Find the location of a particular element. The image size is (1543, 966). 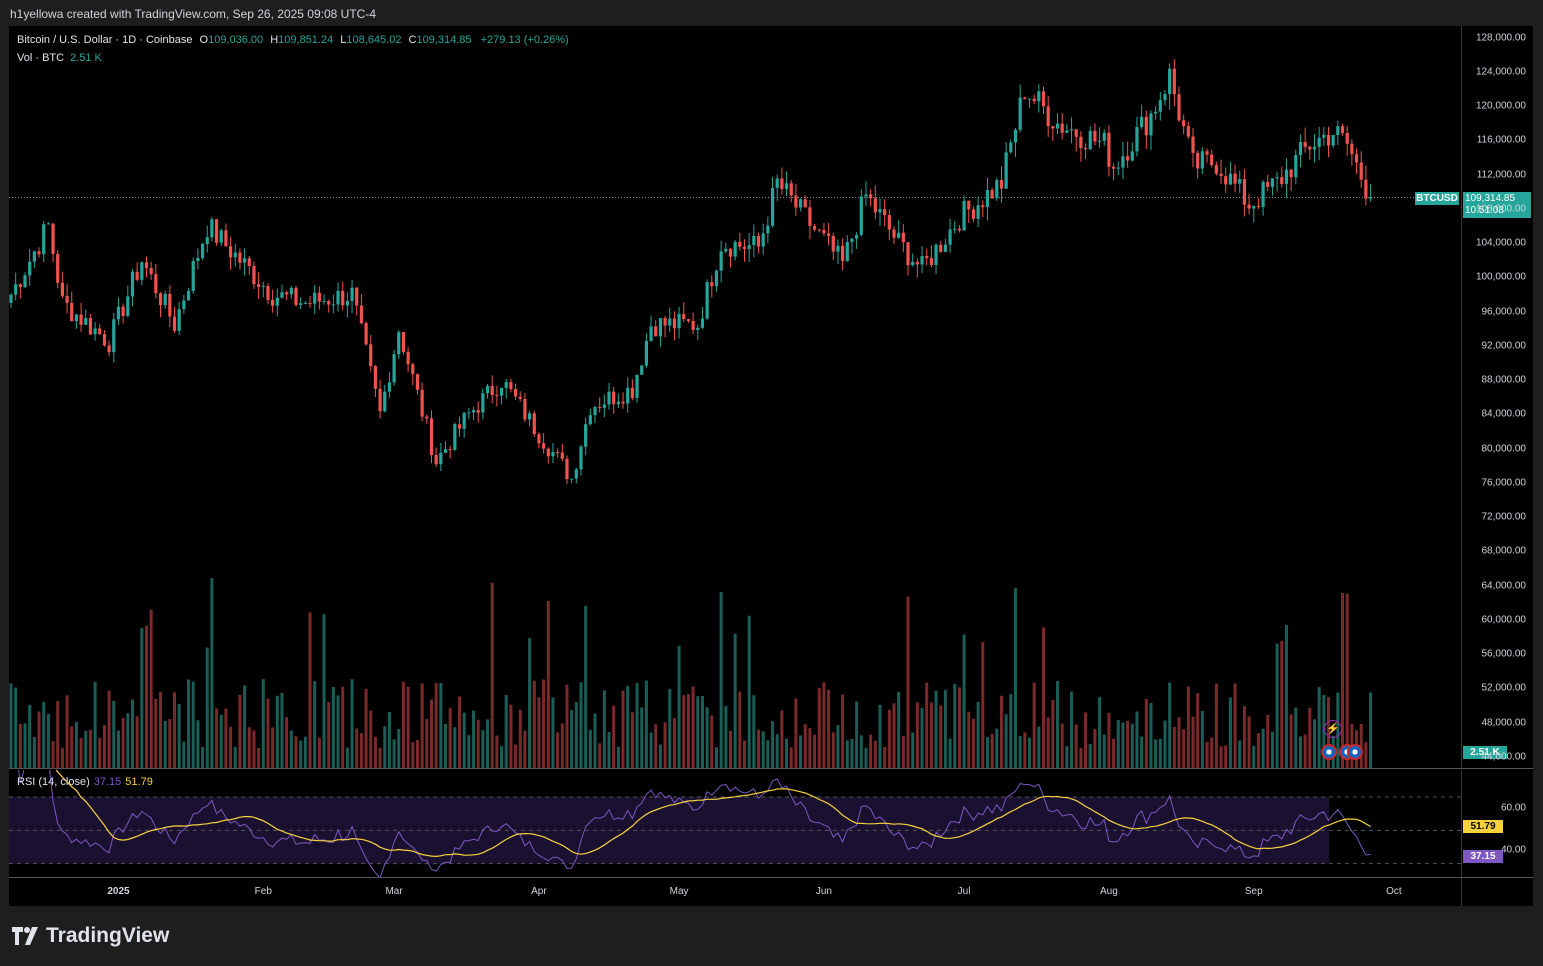

rsi-tick: 40.00 is located at coordinates (1513, 850).